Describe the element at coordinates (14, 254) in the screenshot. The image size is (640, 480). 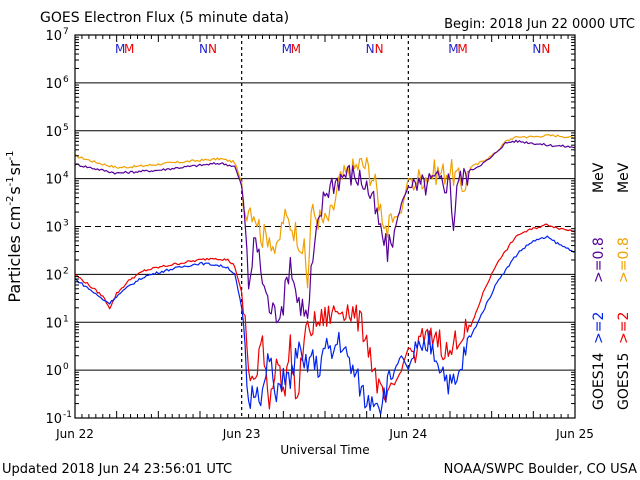
I see `y-label-unit: Particles cm` at that location.